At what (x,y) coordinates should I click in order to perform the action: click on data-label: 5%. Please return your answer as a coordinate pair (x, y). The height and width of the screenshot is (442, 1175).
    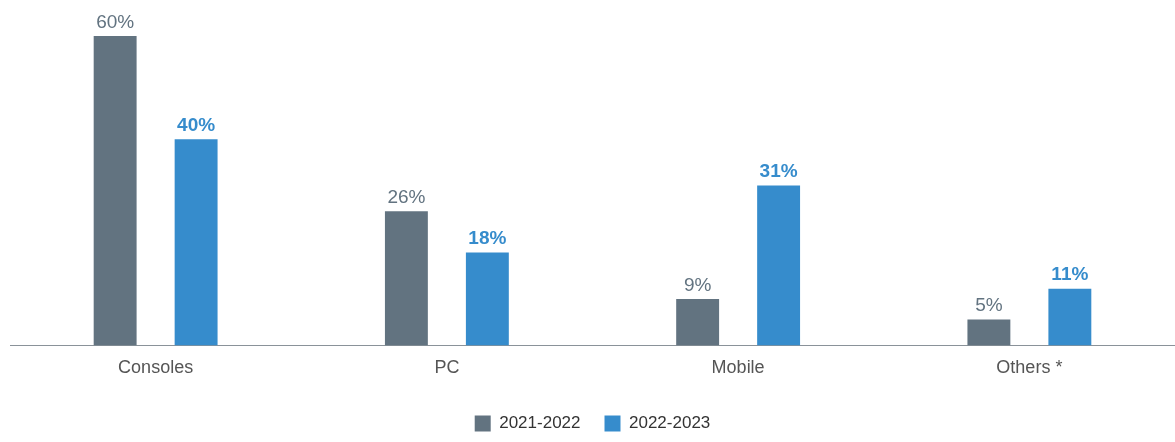
    Looking at the image, I should click on (989, 305).